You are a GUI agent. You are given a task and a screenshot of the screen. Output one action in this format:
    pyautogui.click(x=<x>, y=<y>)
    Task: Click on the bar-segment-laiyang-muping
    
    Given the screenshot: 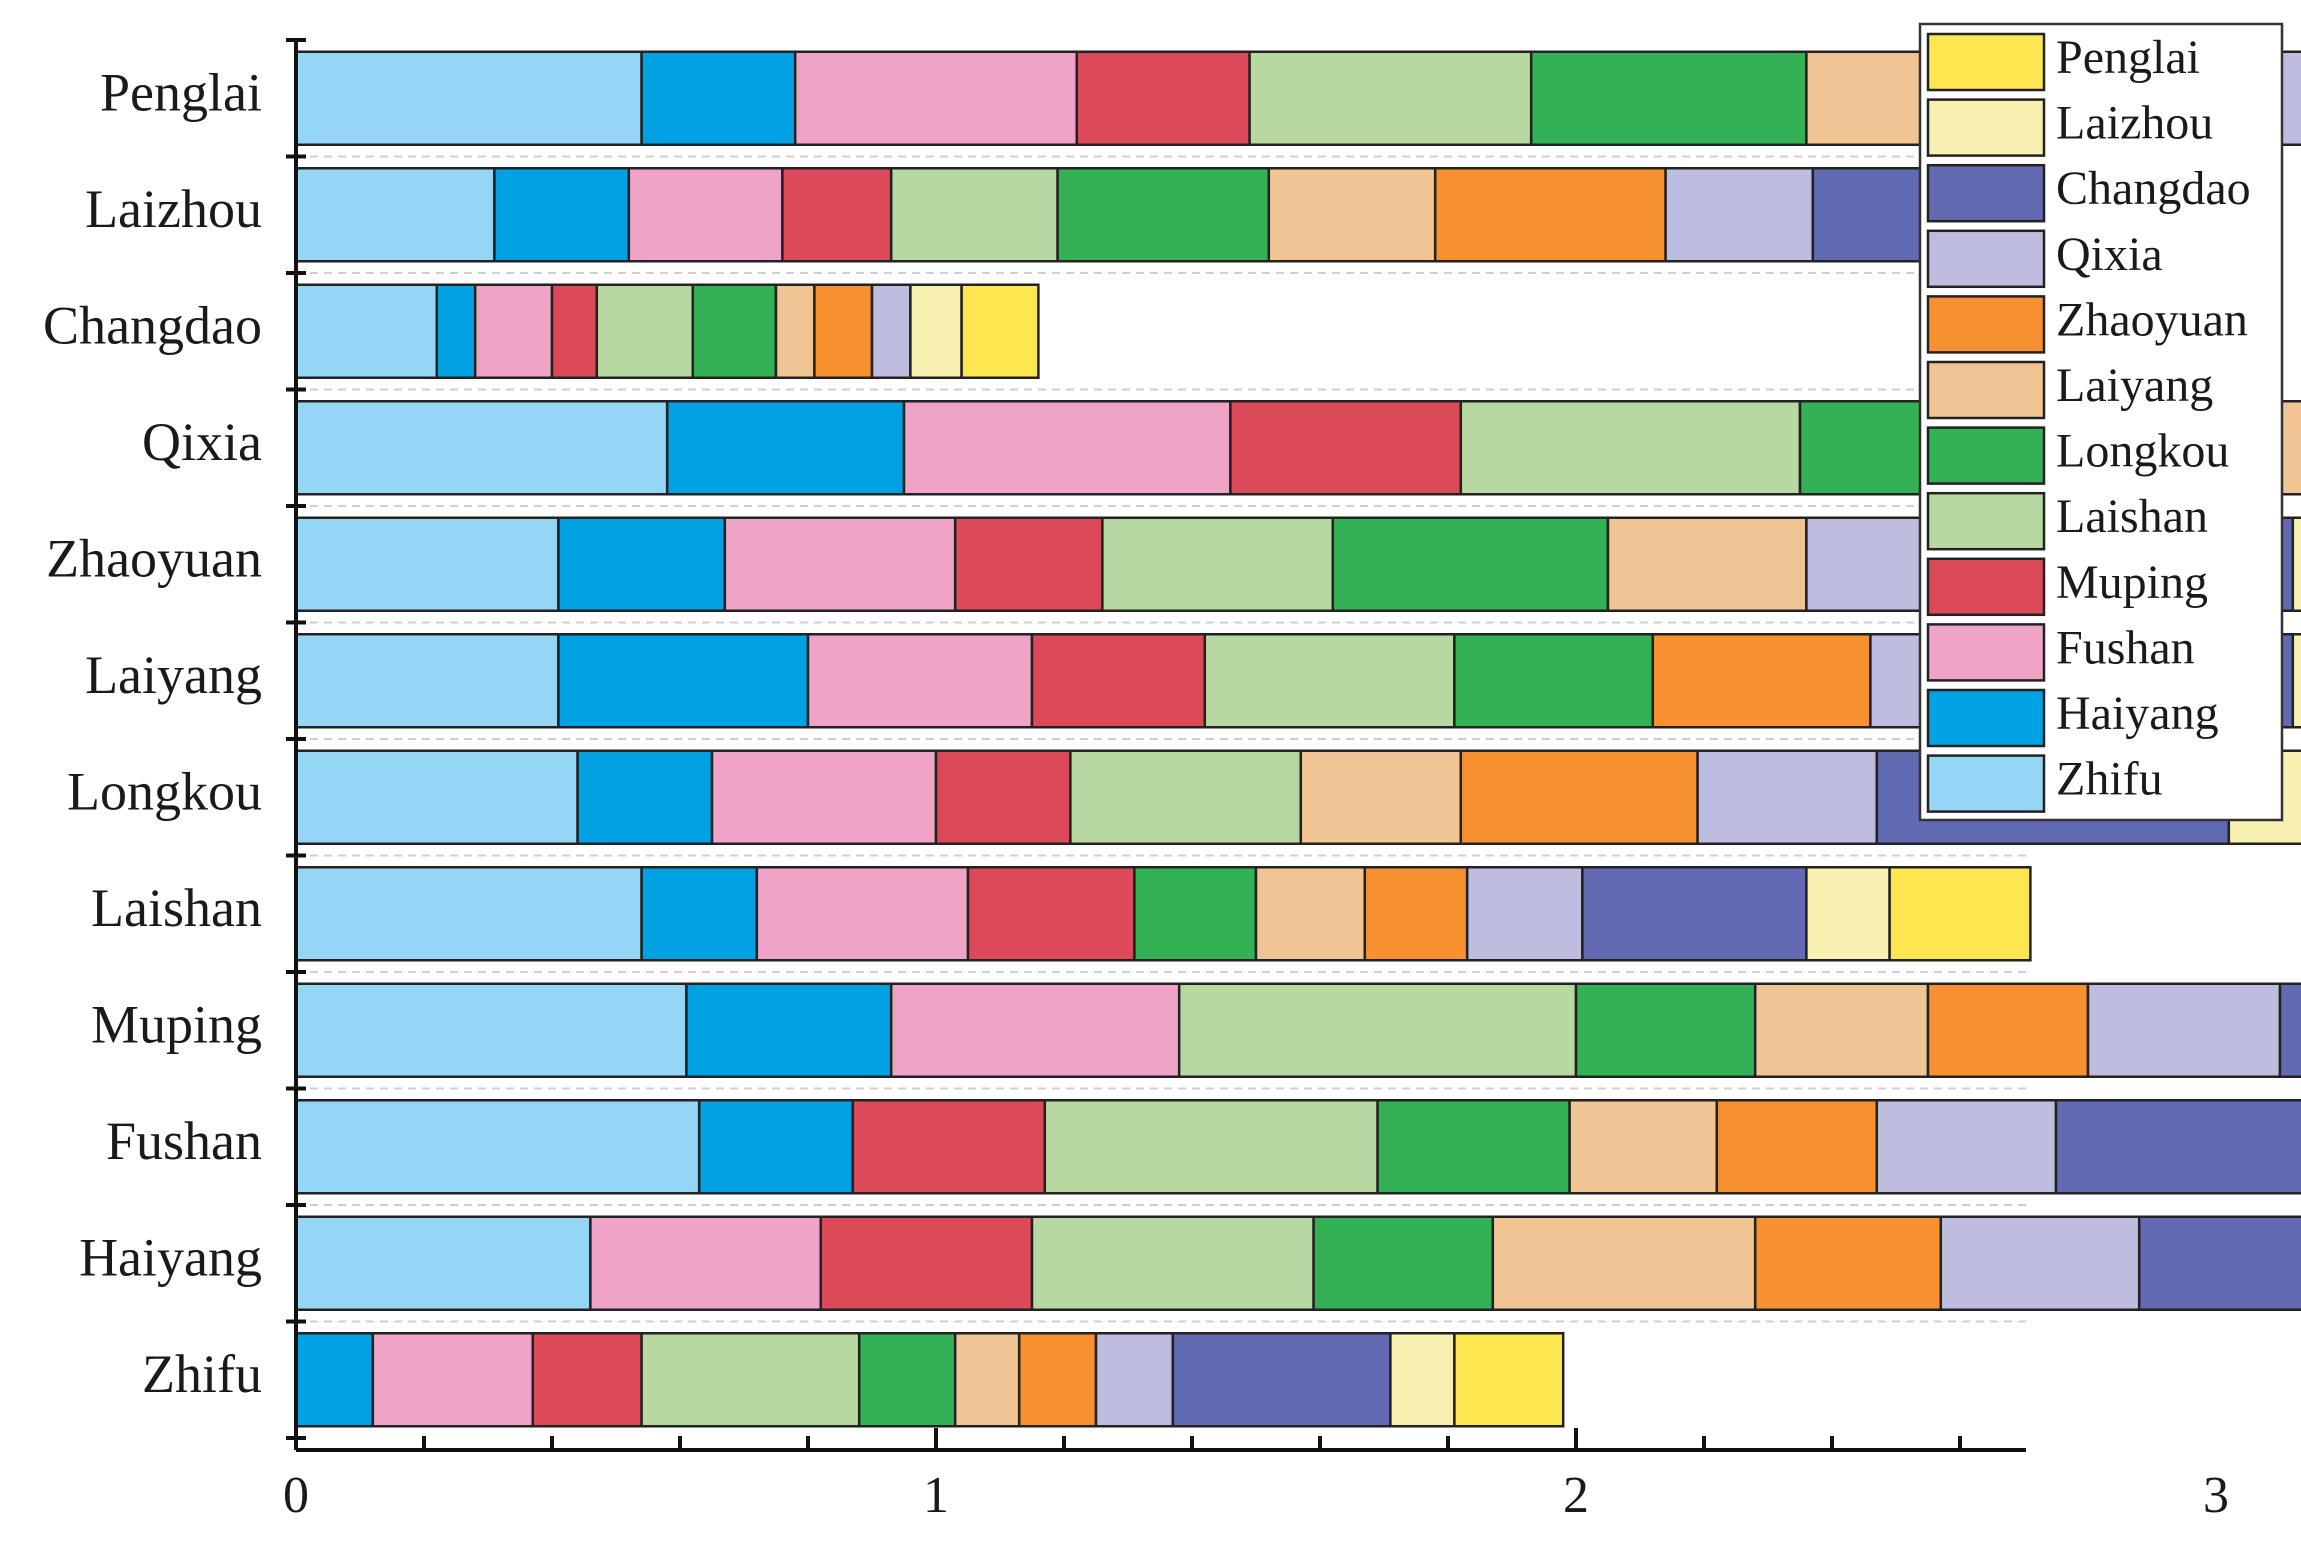 What is the action you would take?
    pyautogui.click(x=1118, y=681)
    